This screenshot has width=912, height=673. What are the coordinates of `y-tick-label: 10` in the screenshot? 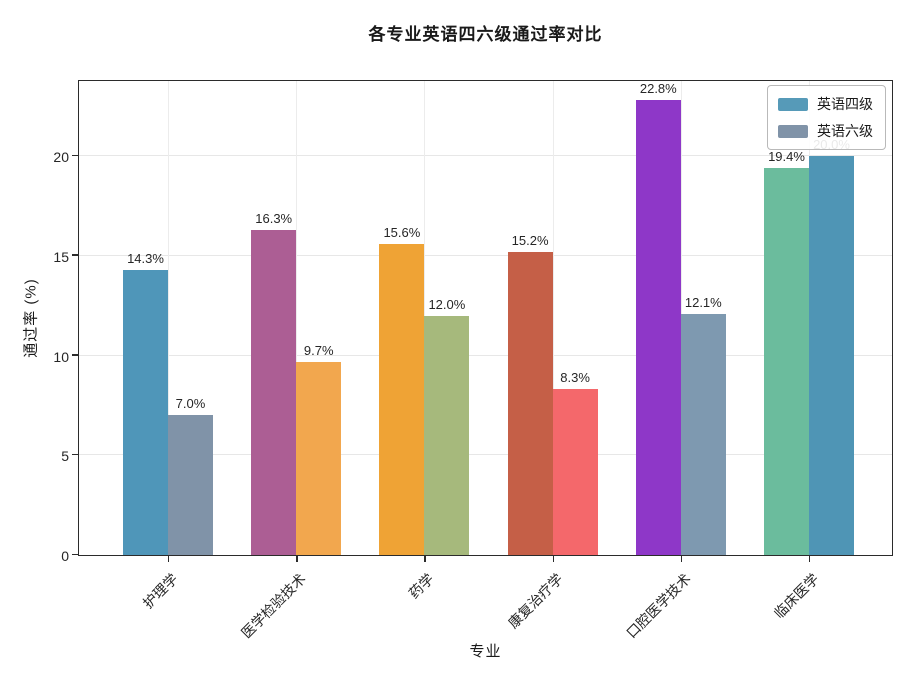 It's located at (61, 356).